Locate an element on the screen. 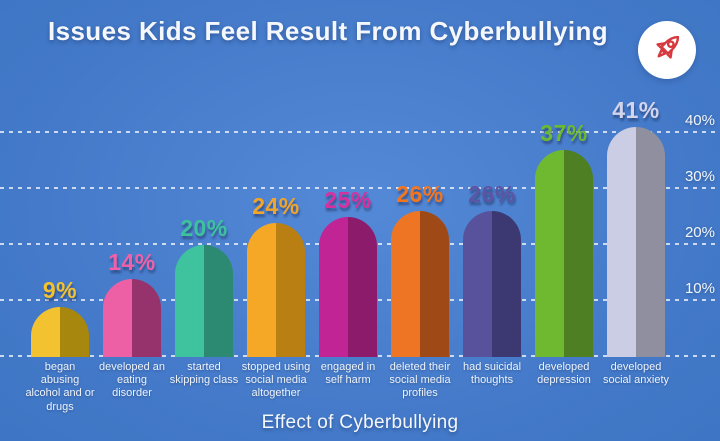 This screenshot has width=720, height=441. bar-value-label: 41% is located at coordinates (636, 110).